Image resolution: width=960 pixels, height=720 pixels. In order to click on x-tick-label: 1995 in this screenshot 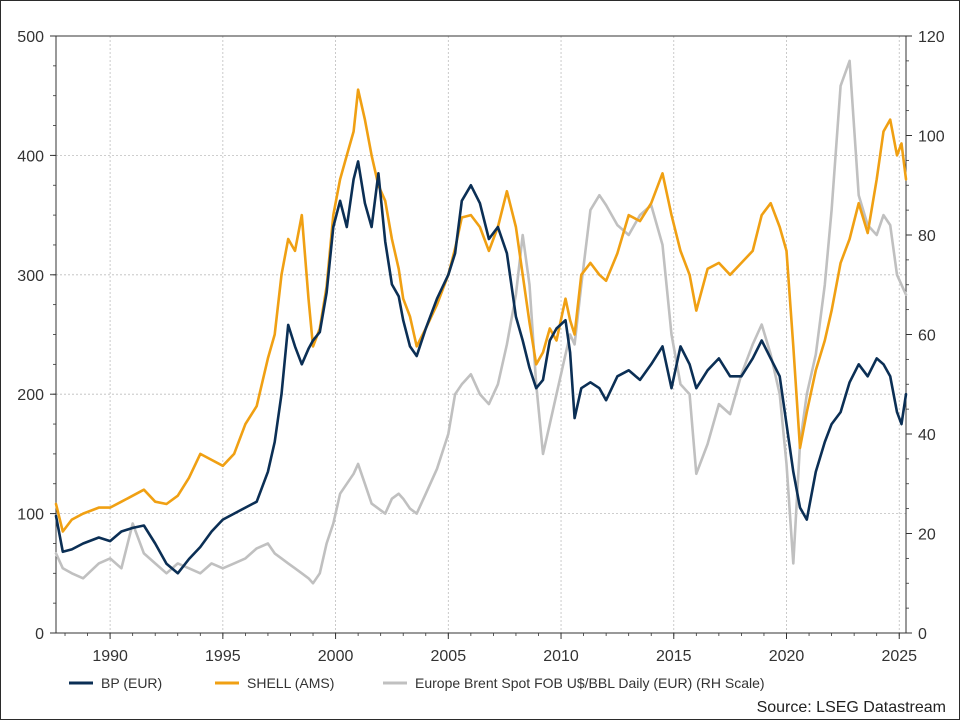, I will do `click(223, 656)`.